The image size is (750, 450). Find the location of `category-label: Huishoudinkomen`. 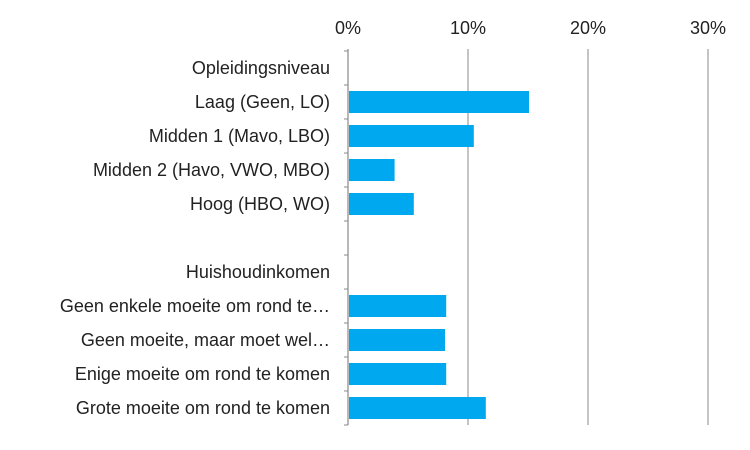

category-label: Huishoudinkomen is located at coordinates (258, 272).